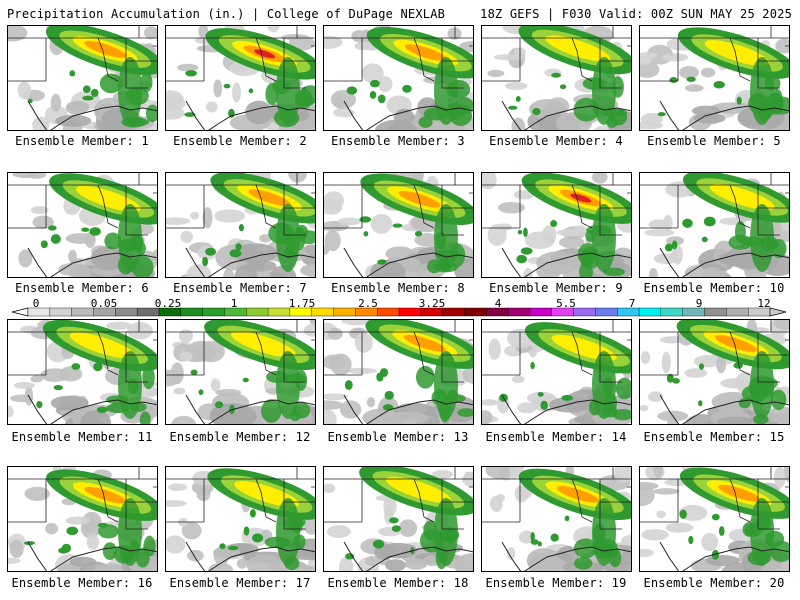 This screenshot has width=800, height=600. What do you see at coordinates (566, 303) in the screenshot?
I see `colorbar-tick-label: 5.5` at bounding box center [566, 303].